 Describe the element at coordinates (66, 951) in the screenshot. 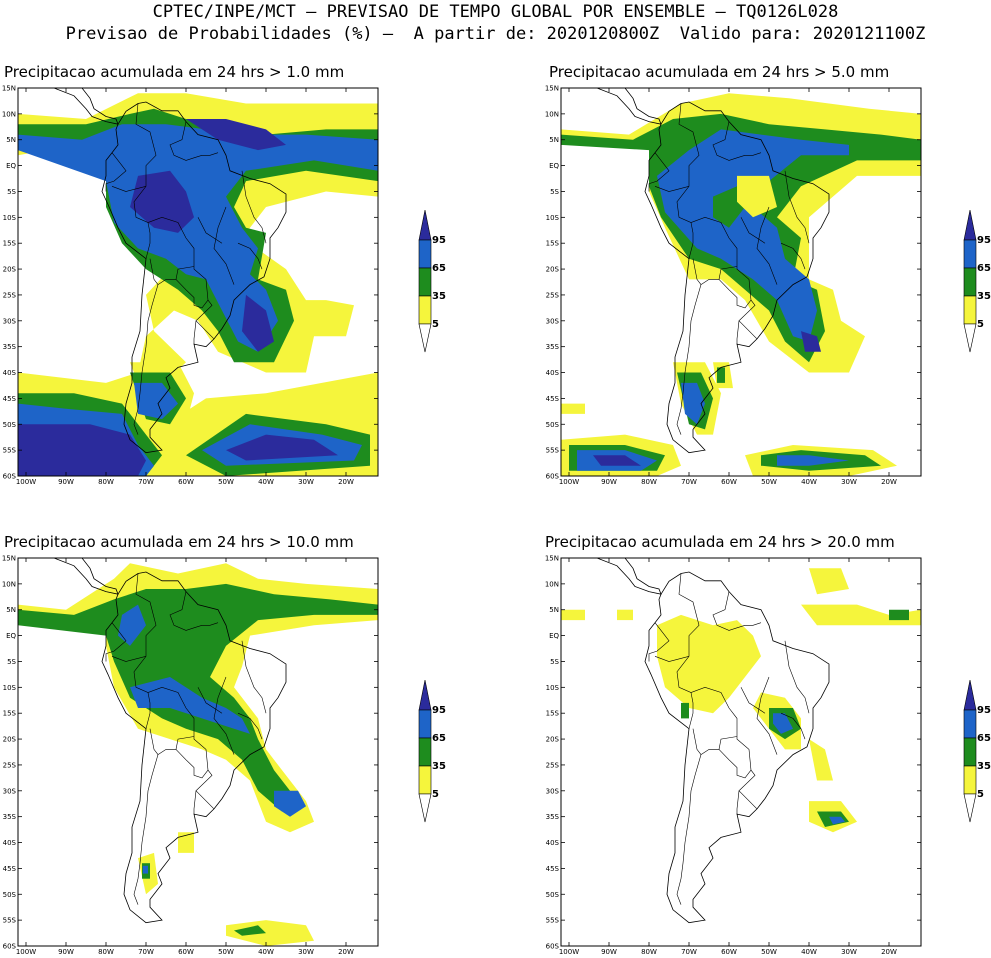

I see `lon-label: 90W` at that location.